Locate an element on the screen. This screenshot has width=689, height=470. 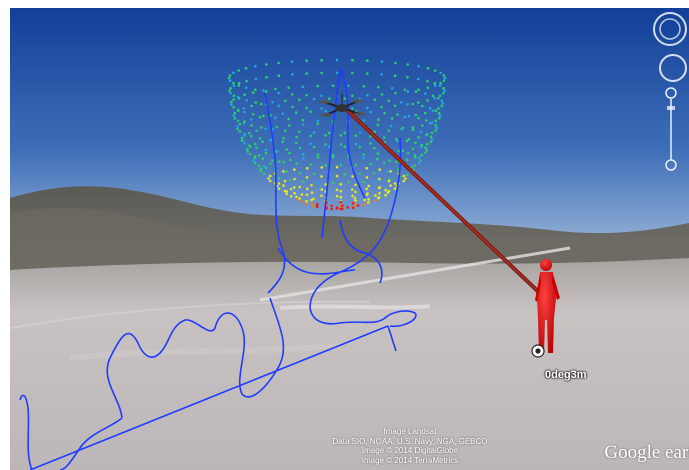
placemark-label: 0deg3m is located at coordinates (566, 375).